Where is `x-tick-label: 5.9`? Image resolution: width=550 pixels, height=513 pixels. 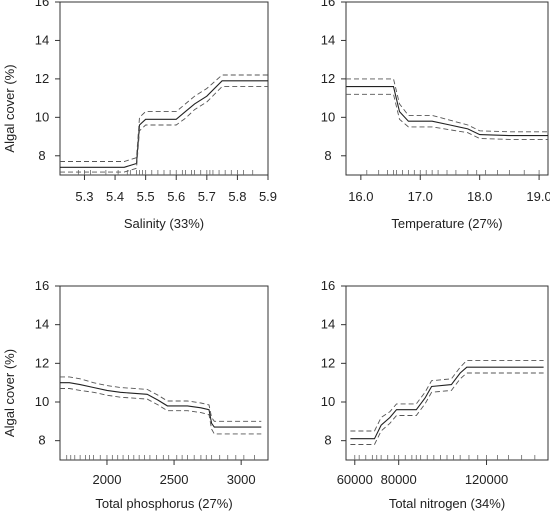 x-tick-label: 5.9 is located at coordinates (268, 196).